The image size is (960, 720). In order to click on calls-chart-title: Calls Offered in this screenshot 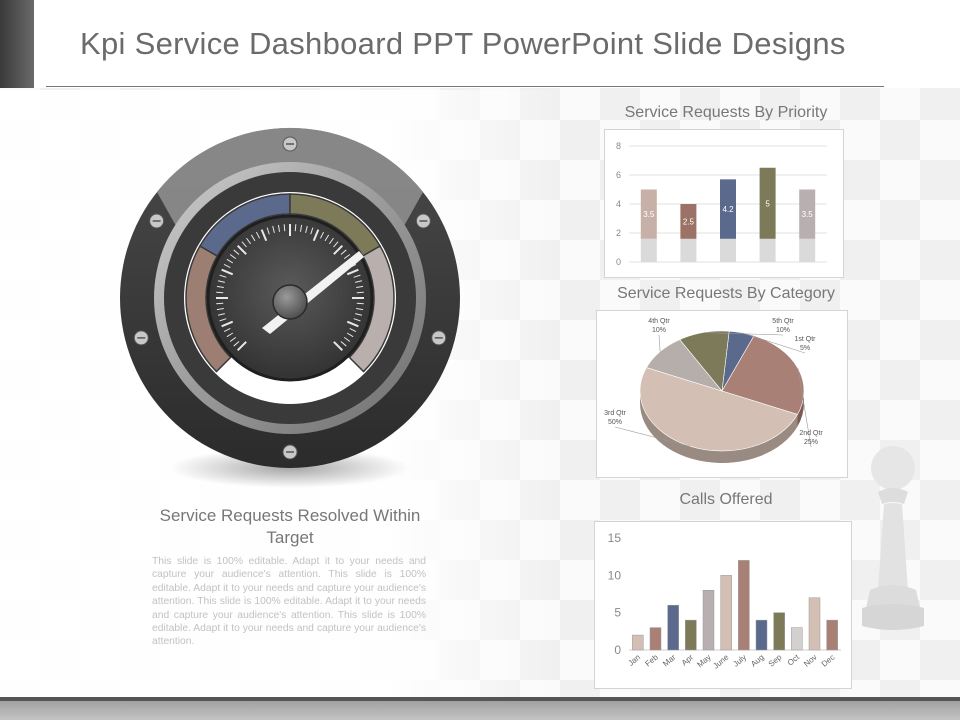, I will do `click(726, 499)`.